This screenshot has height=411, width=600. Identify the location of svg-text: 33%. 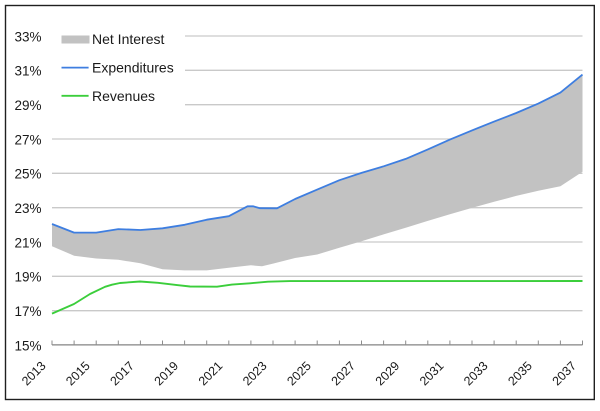
(27, 36).